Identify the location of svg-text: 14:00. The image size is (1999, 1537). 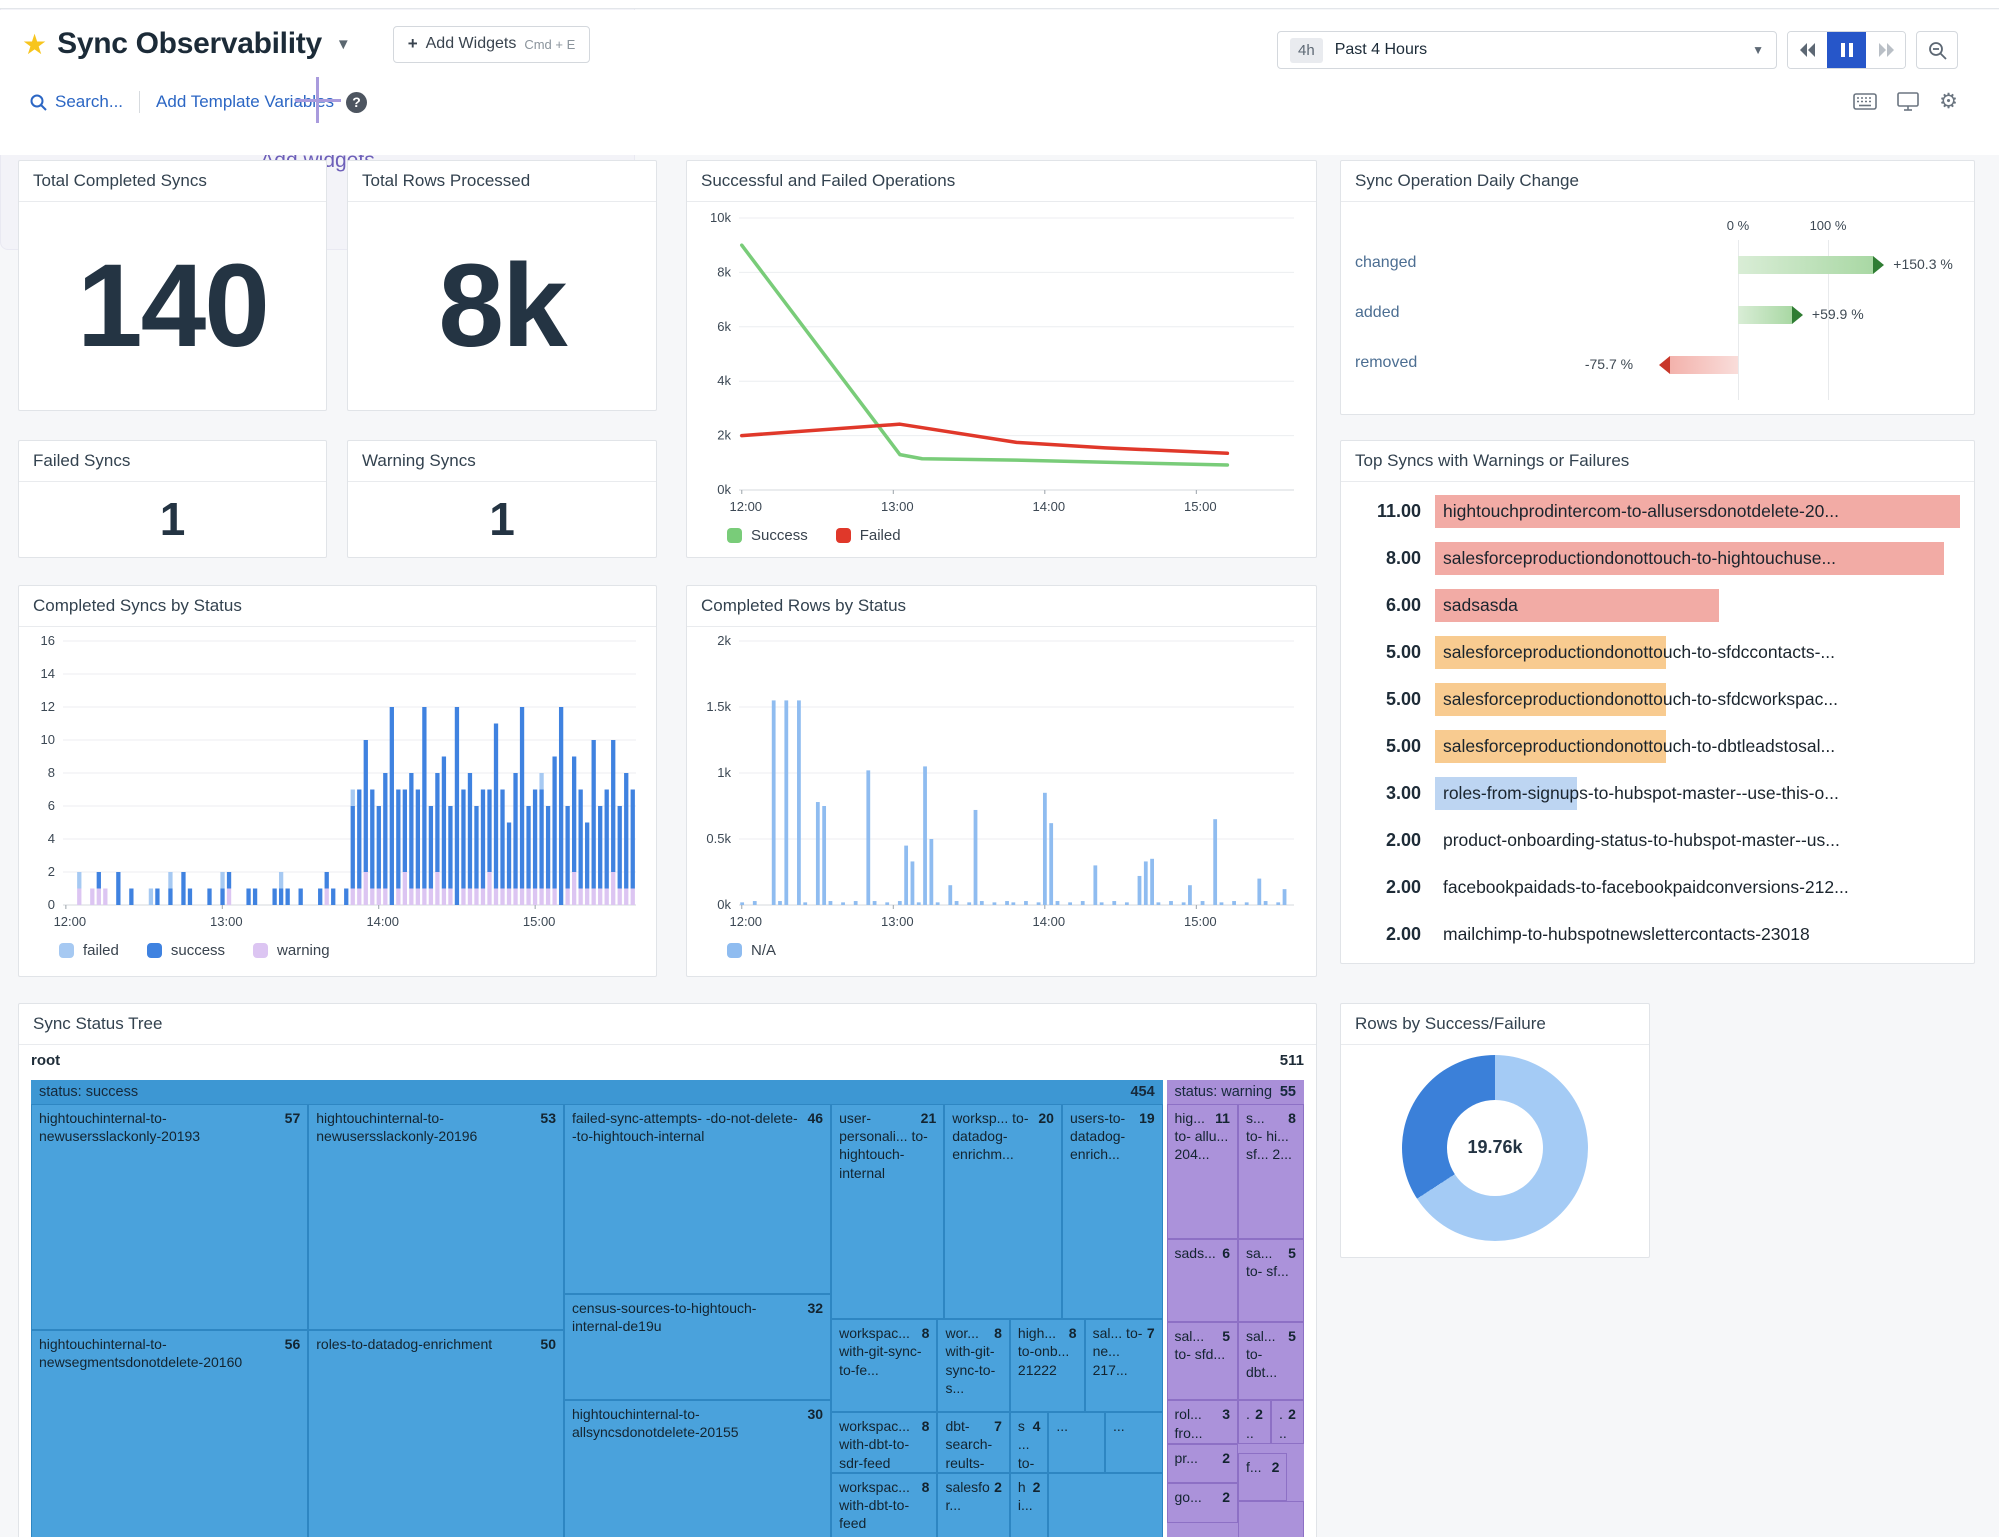
(1049, 921).